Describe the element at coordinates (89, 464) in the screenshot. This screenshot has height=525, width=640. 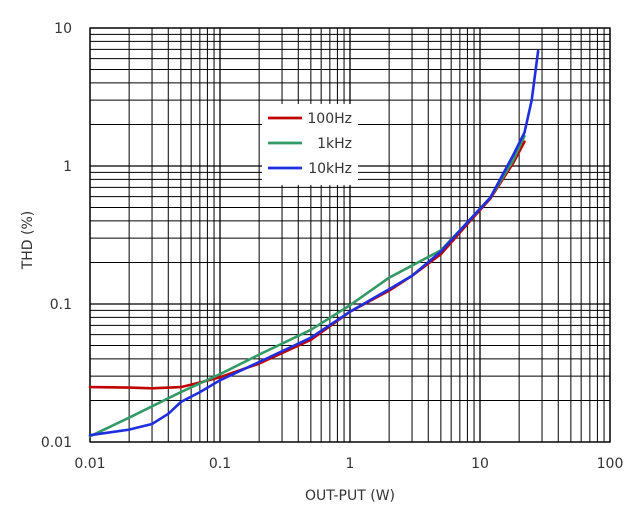
I see `x-tick-label: 0.01` at that location.